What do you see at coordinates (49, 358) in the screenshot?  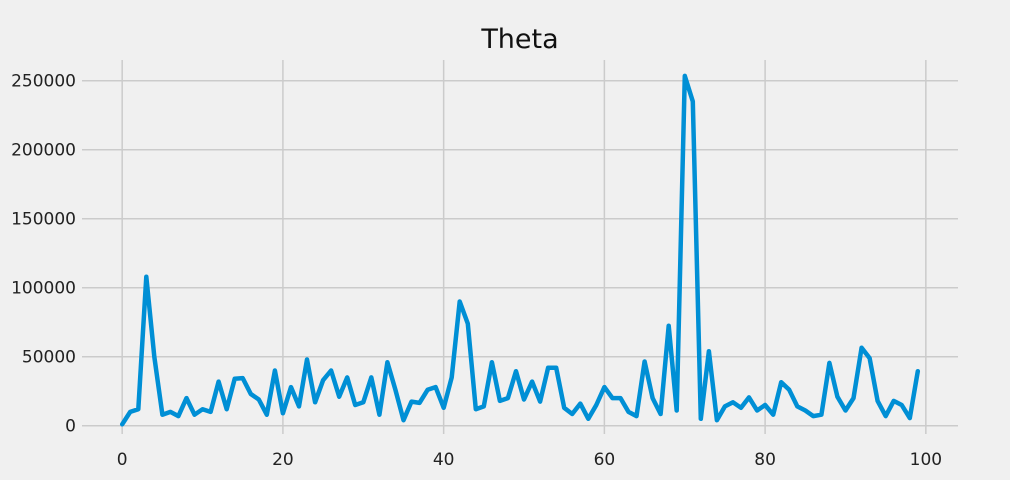 I see `y-tick-label: 50000` at bounding box center [49, 358].